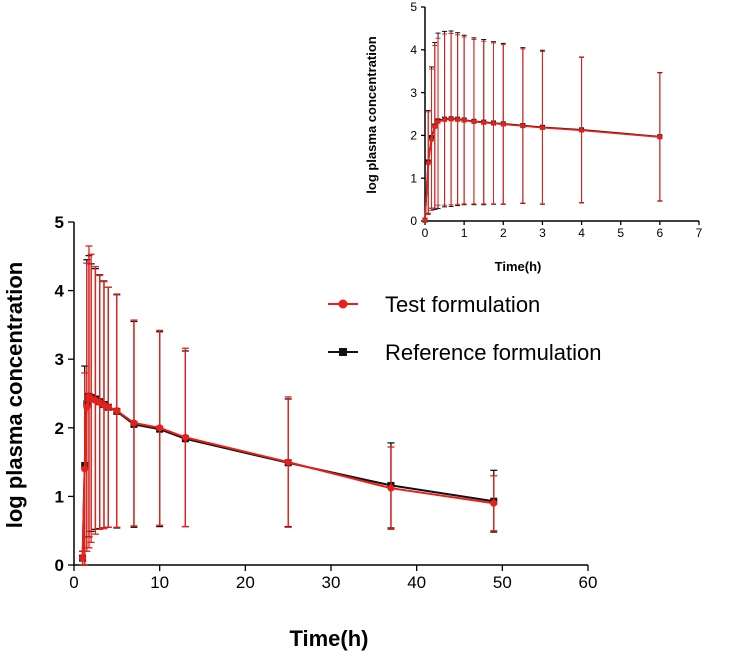 This screenshot has width=747, height=659. Describe the element at coordinates (59, 496) in the screenshot. I see `main-y-tick-label: 1` at that location.